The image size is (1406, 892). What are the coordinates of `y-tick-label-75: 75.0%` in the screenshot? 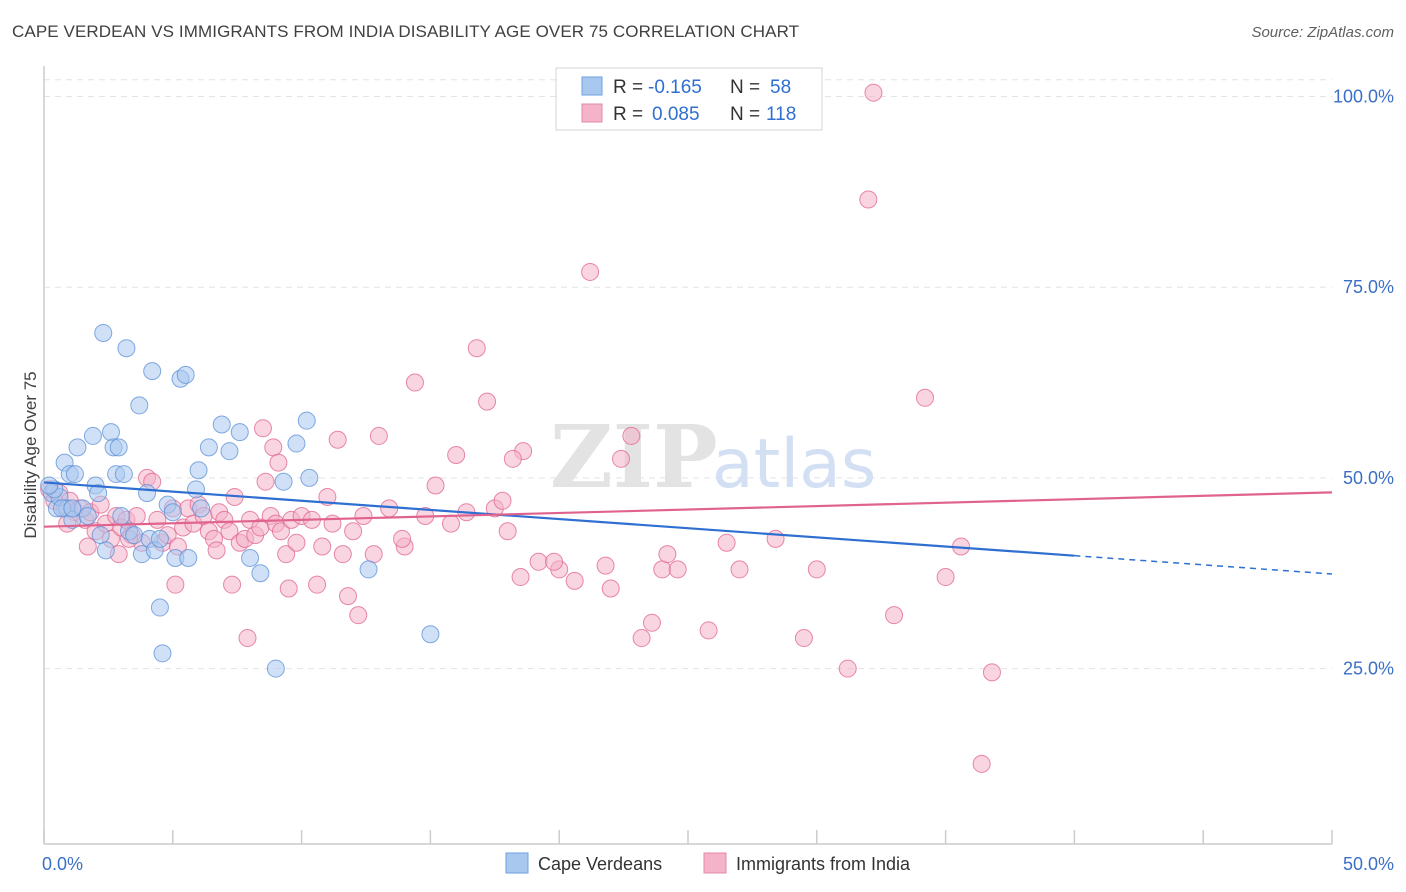 It's located at (1368, 287).